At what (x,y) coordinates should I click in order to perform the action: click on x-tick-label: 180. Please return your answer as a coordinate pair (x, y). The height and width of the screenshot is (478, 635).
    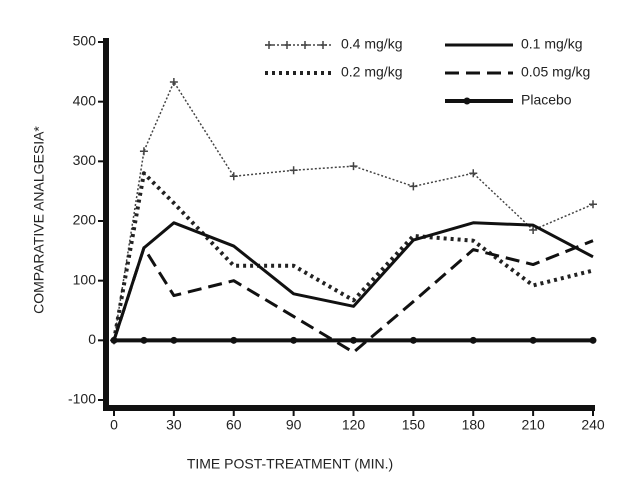
    Looking at the image, I should click on (474, 425).